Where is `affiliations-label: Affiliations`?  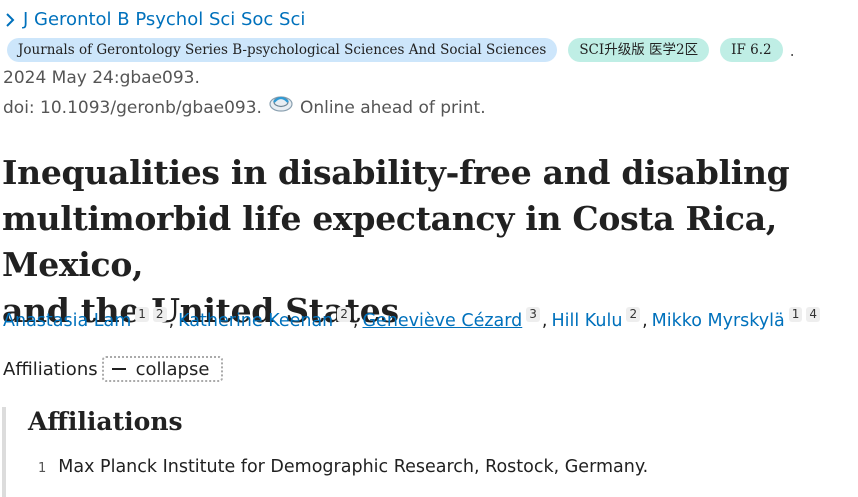
affiliations-label: Affiliations is located at coordinates (50, 369).